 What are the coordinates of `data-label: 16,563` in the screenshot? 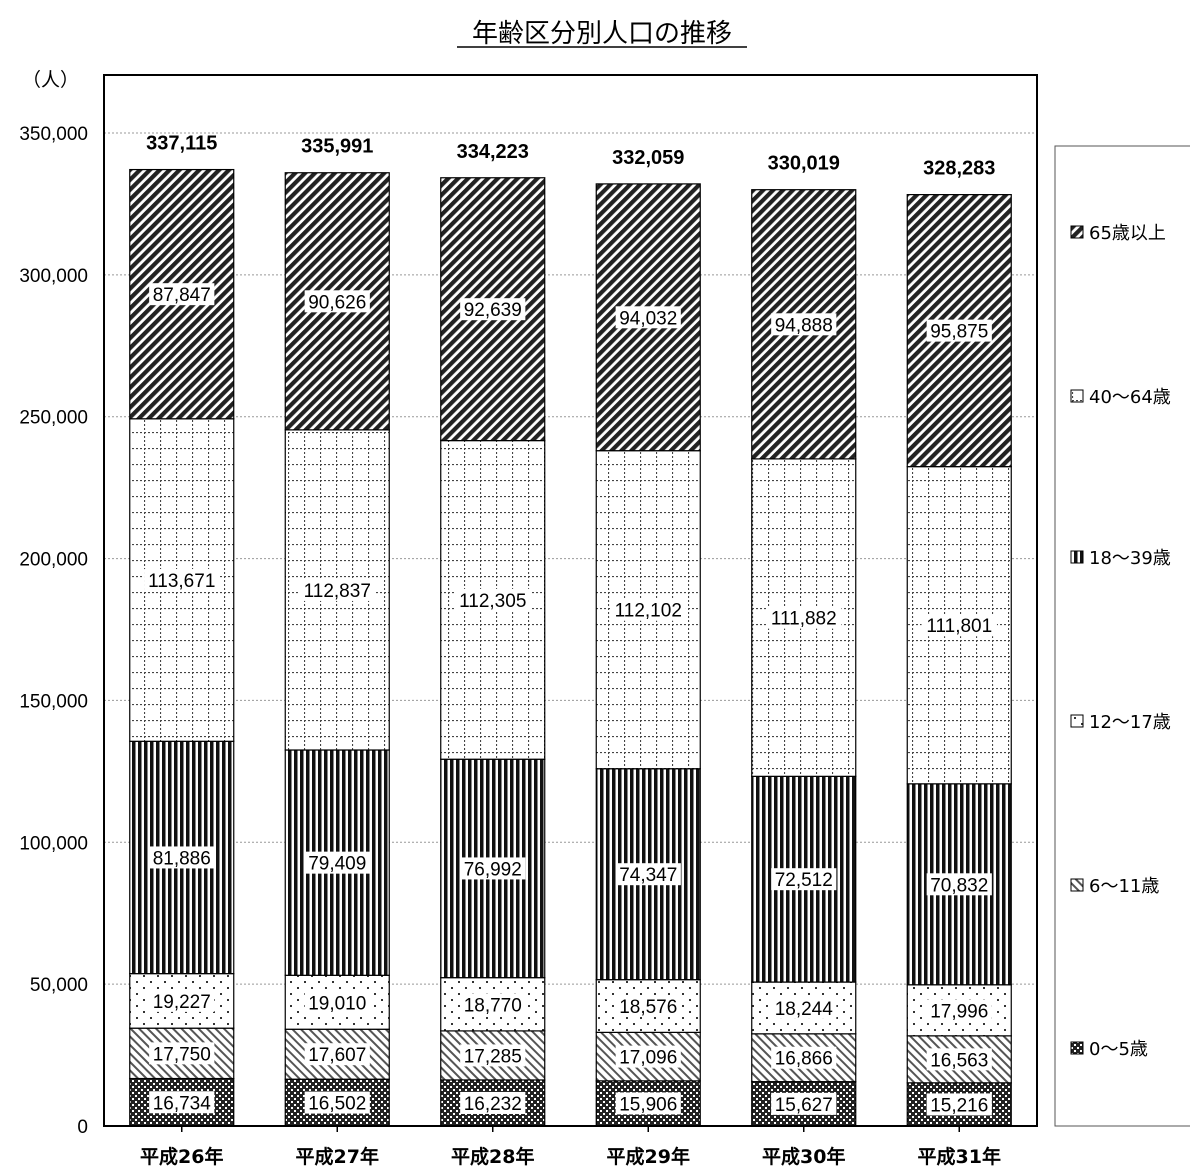 It's located at (959, 1060).